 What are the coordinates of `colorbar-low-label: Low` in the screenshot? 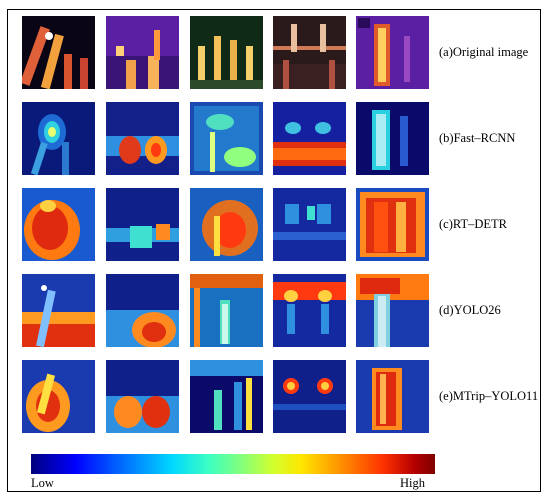 It's located at (42, 483).